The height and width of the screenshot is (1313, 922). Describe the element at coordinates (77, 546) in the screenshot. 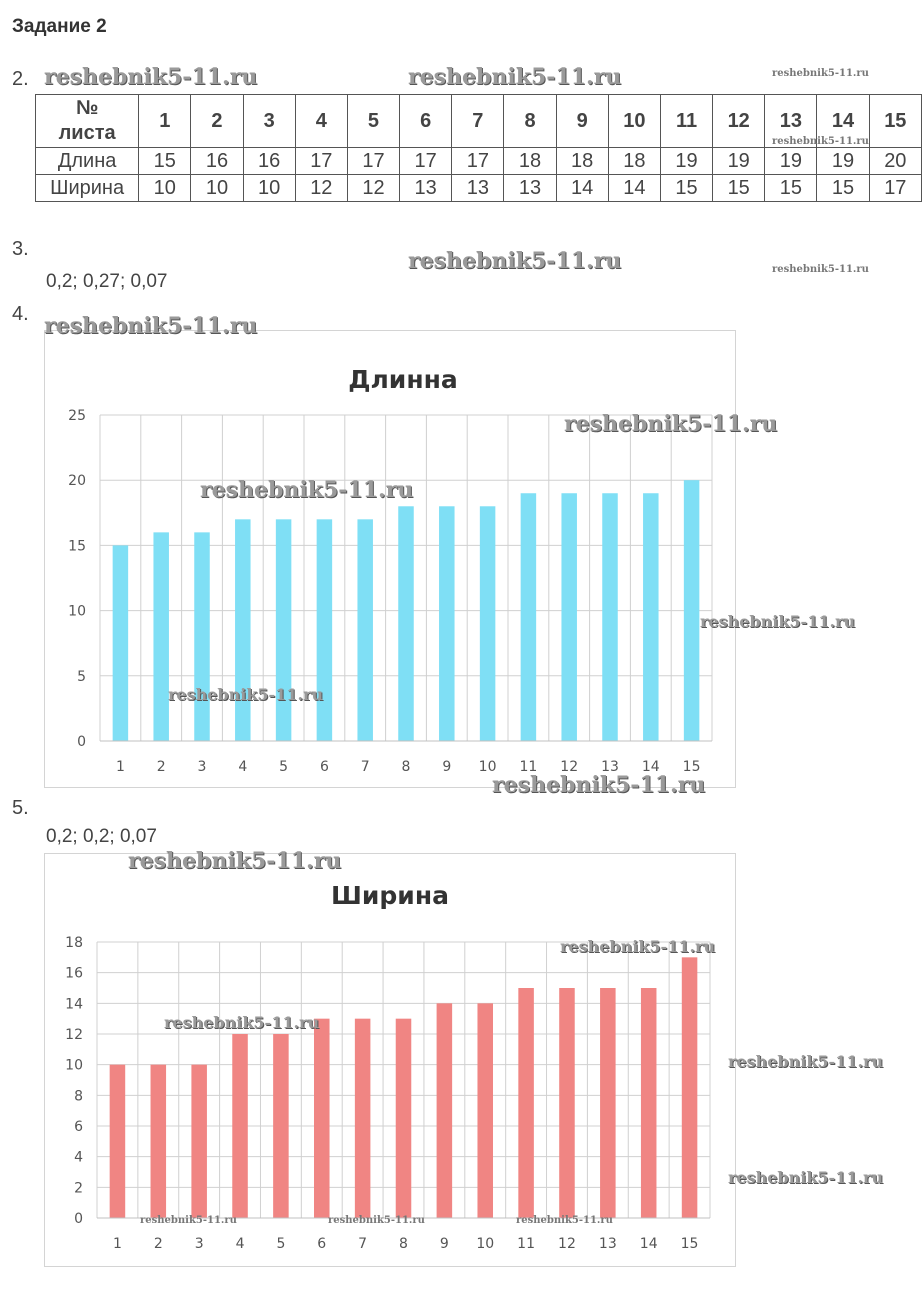

I see `y-tick-label: 15` at that location.